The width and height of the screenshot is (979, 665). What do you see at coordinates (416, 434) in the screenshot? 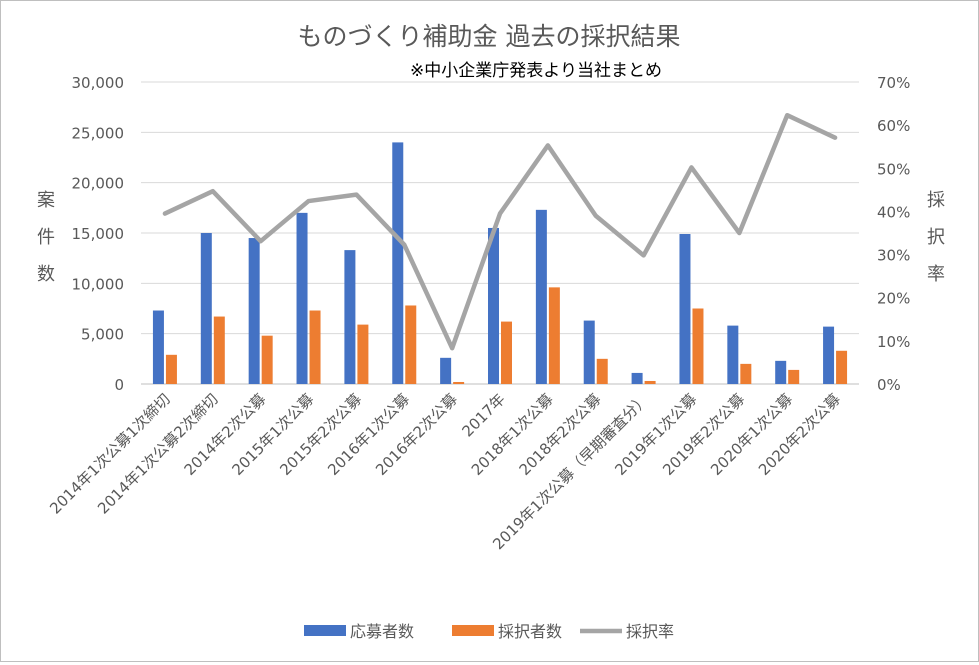
I see `x-tick-label: 2016年2次公募` at bounding box center [416, 434].